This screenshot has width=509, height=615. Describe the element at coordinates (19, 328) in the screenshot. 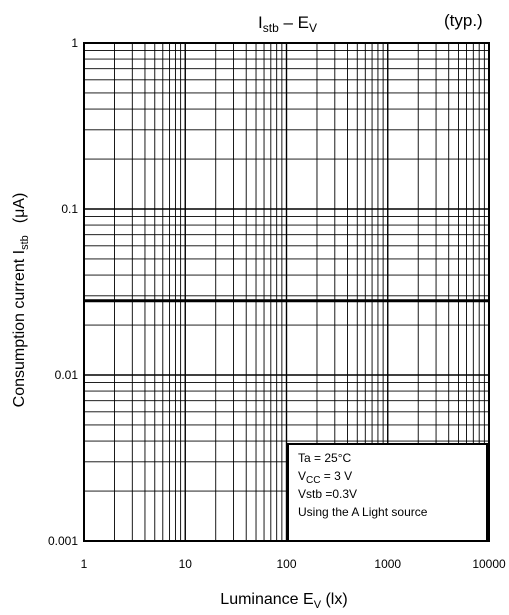

I see `y-axis-label-main: Consumption current I` at that location.